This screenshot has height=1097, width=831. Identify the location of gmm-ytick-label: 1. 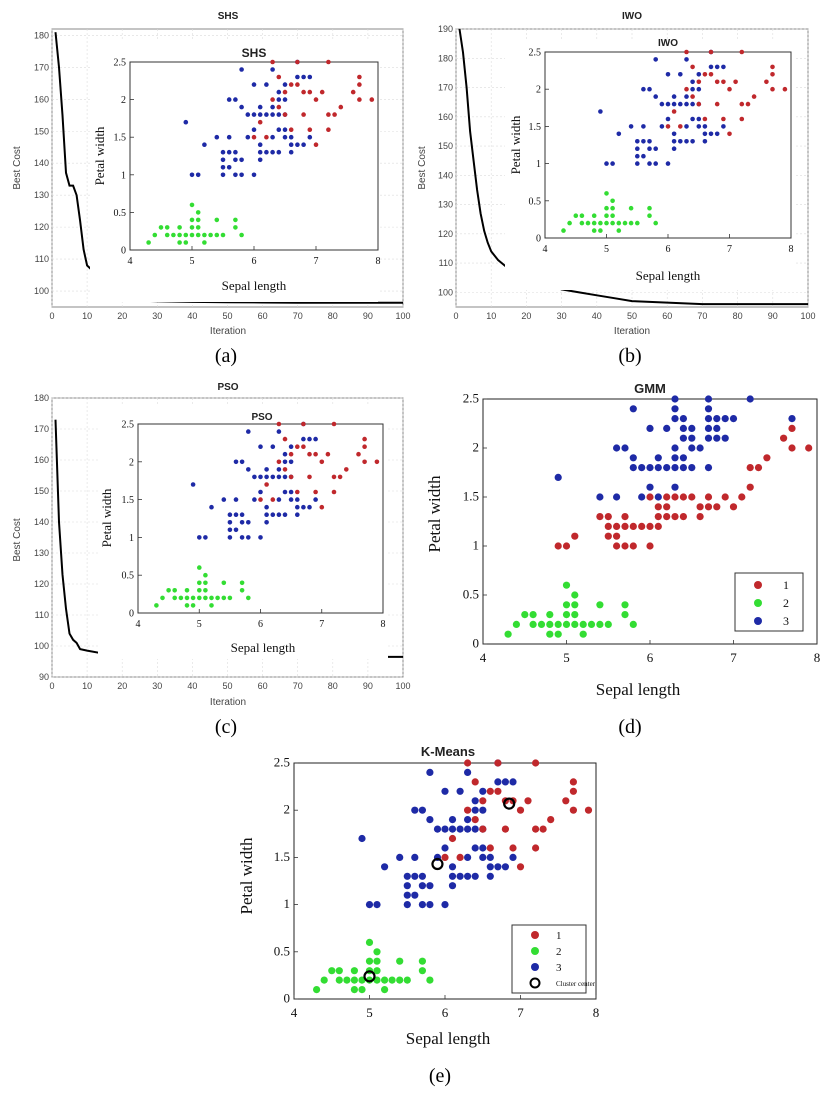
(476, 545).